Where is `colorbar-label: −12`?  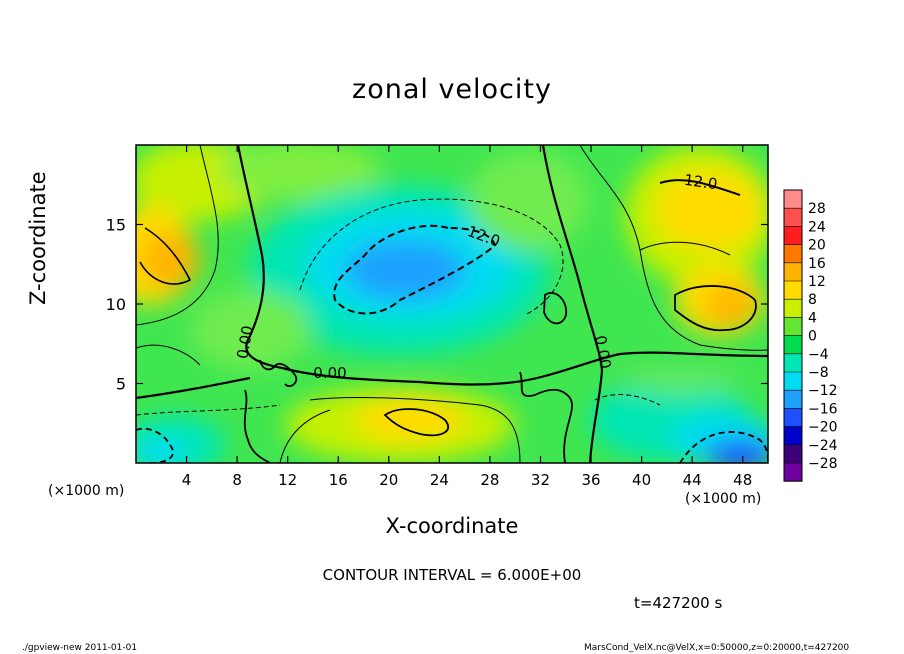 colorbar-label: −12 is located at coordinates (823, 391).